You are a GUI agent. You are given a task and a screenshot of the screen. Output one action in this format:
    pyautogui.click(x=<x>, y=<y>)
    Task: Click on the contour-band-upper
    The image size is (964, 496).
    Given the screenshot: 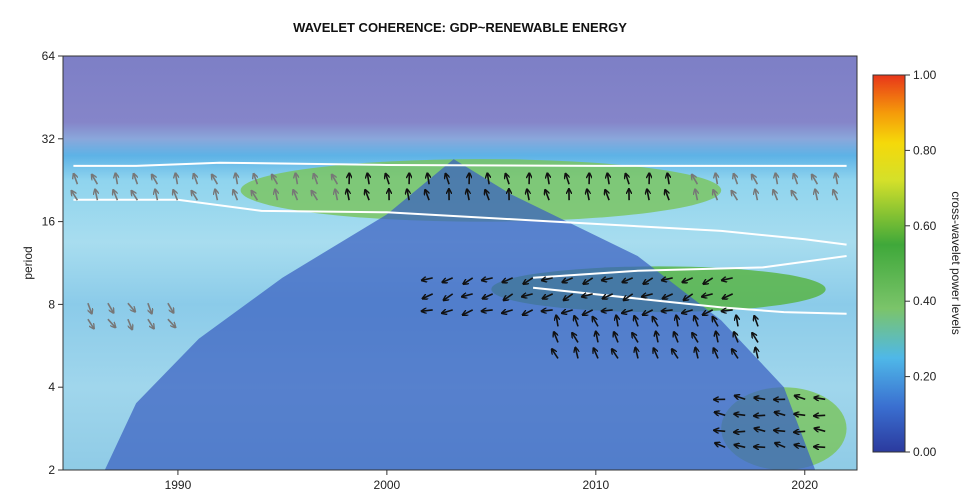 What is the action you would take?
    pyautogui.click(x=460, y=164)
    